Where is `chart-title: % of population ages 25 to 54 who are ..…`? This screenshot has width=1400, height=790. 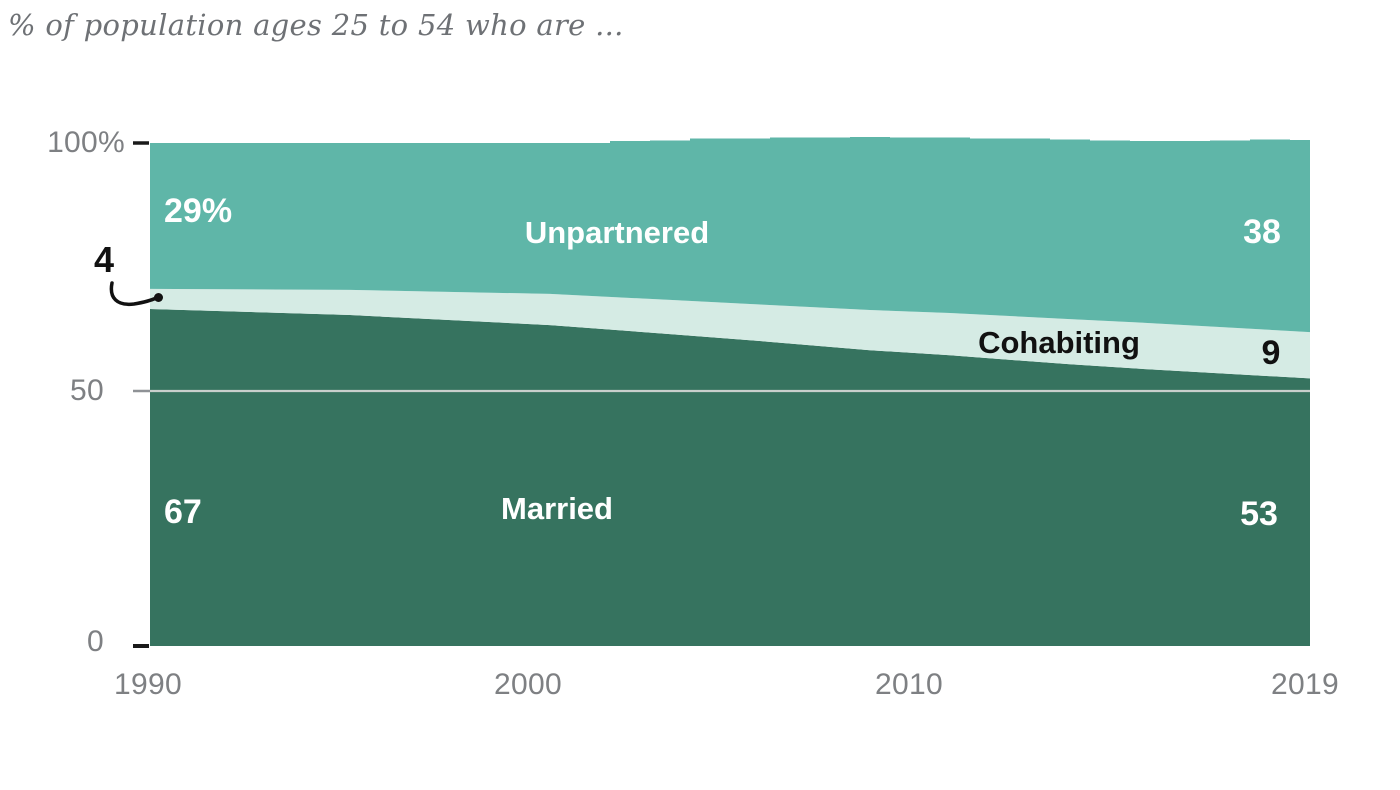 chart-title: % of population ages 25 to 54 who are ..… is located at coordinates (316, 25).